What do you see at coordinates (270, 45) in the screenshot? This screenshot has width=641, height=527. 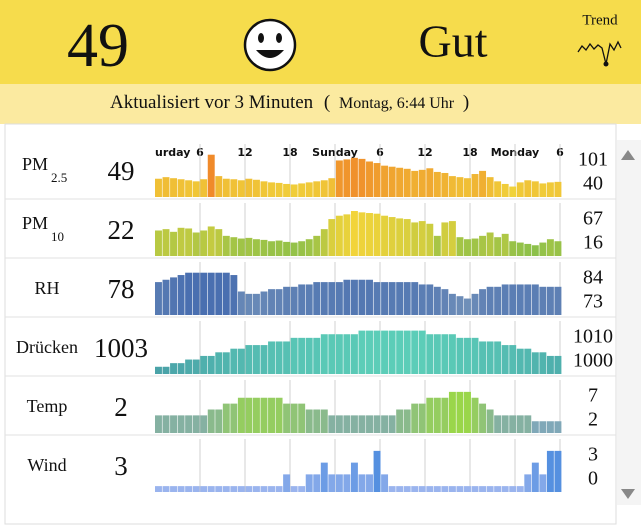 I see `smiley` at bounding box center [270, 45].